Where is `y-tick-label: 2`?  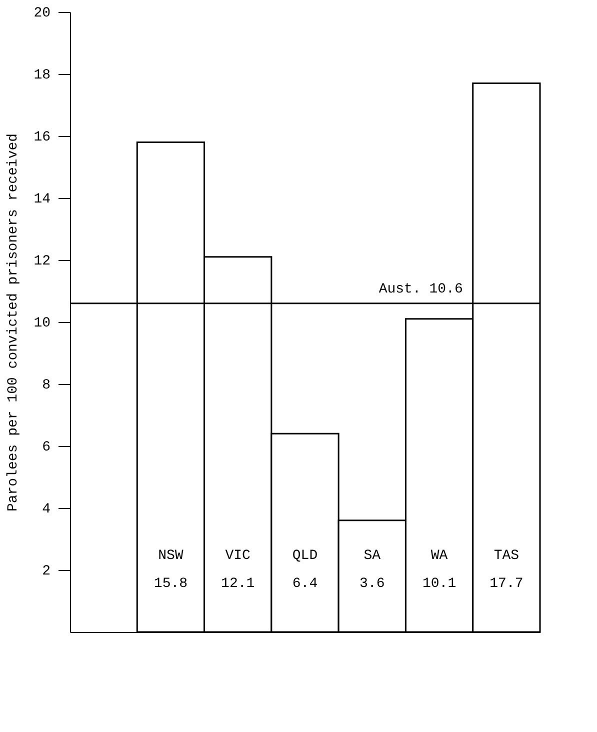
y-tick-label: 2 is located at coordinates (46, 572).